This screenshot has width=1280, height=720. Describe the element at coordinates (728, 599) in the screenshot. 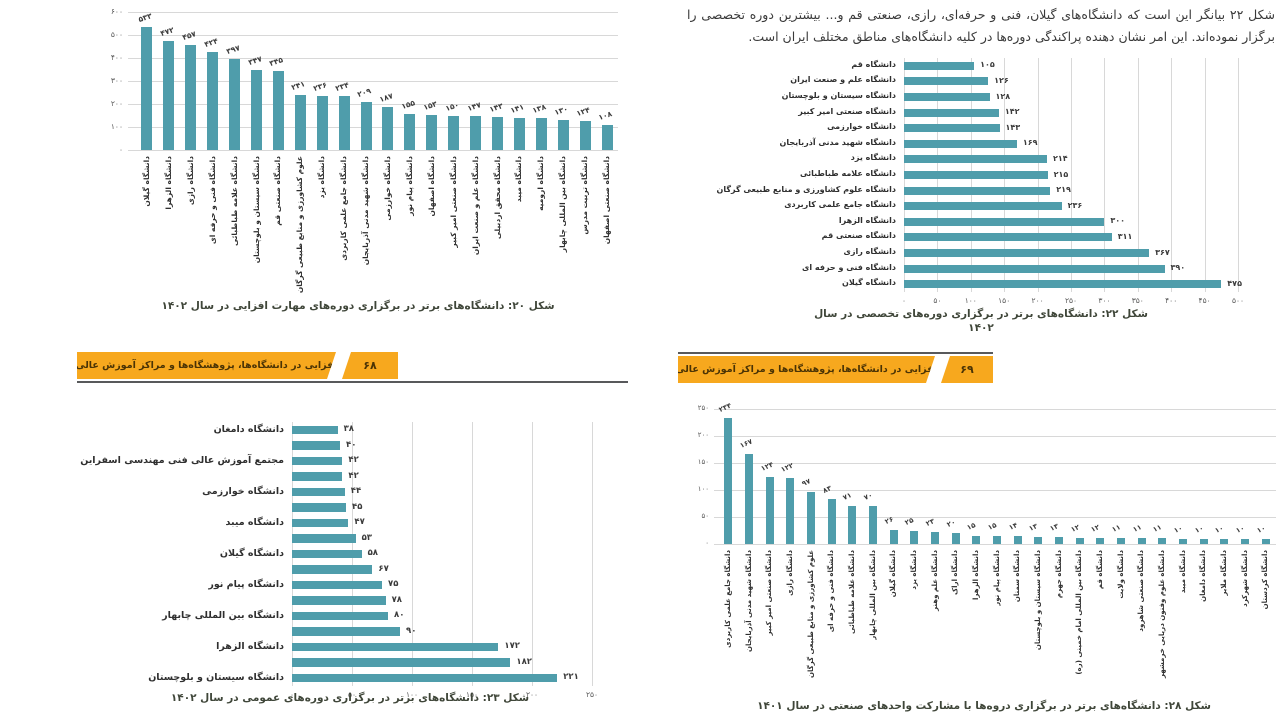

I see `x-axis-category-label: دانشگاه جامع علمی کاربردی` at that location.